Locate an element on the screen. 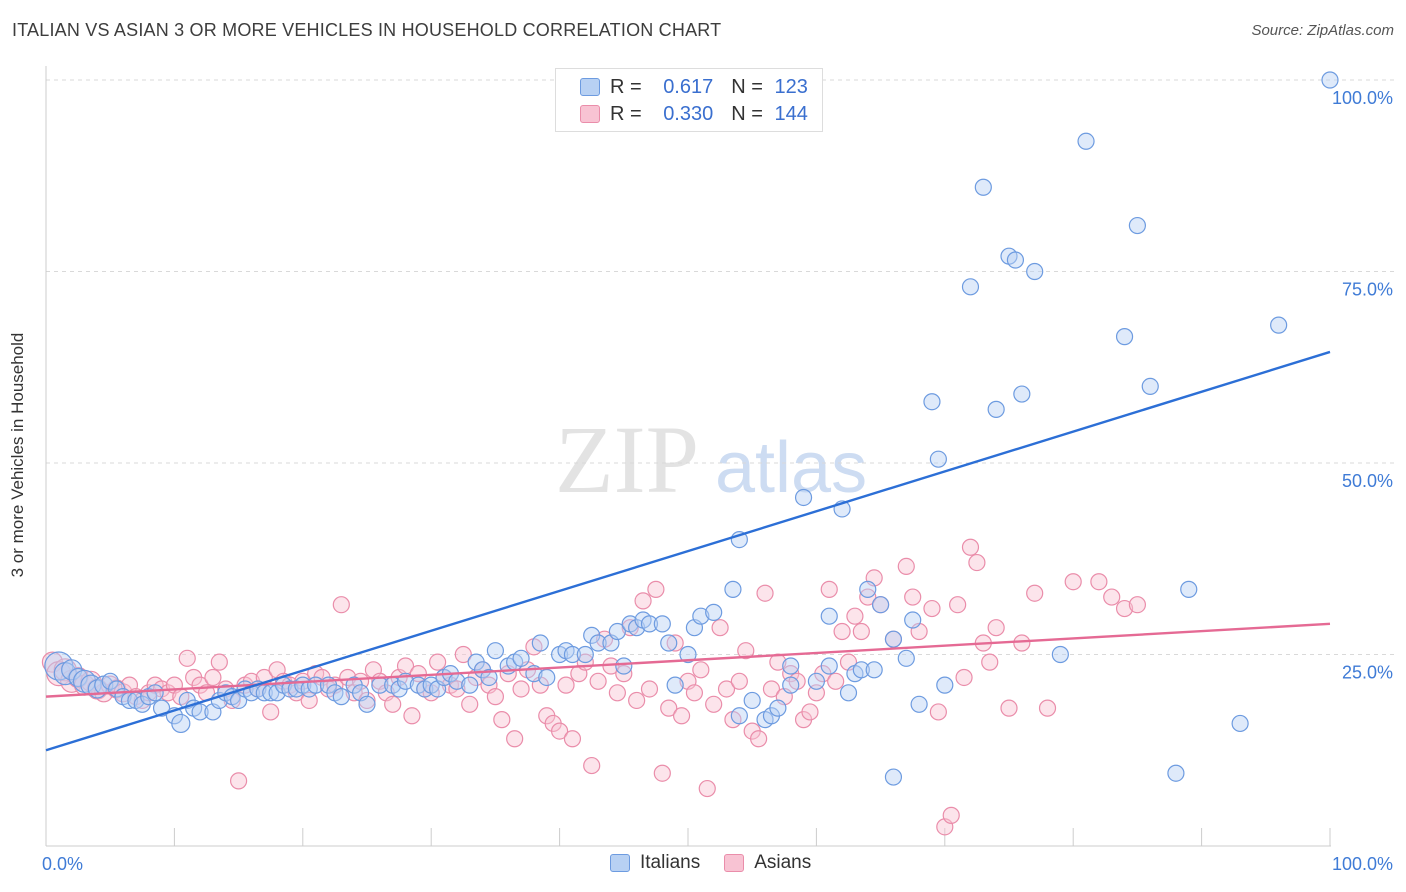  legend-italians: Italians is located at coordinates (655, 863).